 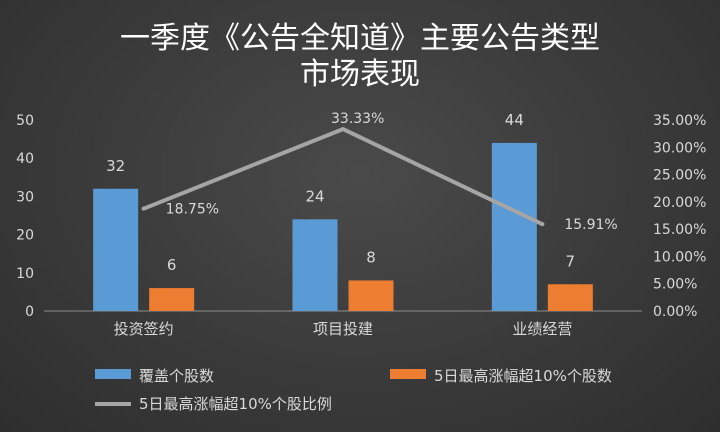 I want to click on y-right-tick-label: 0.00%, so click(x=675, y=312).